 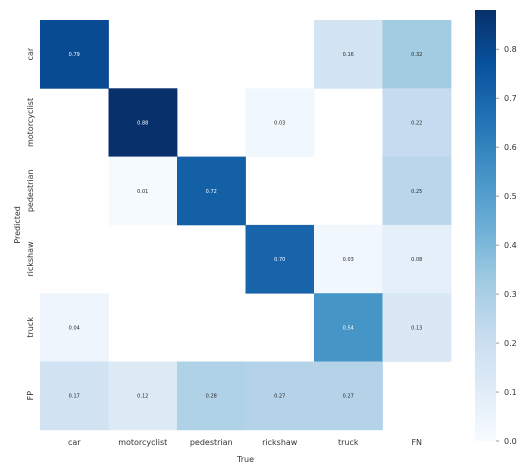 What do you see at coordinates (30, 53) in the screenshot?
I see `y-tick-label: car` at bounding box center [30, 53].